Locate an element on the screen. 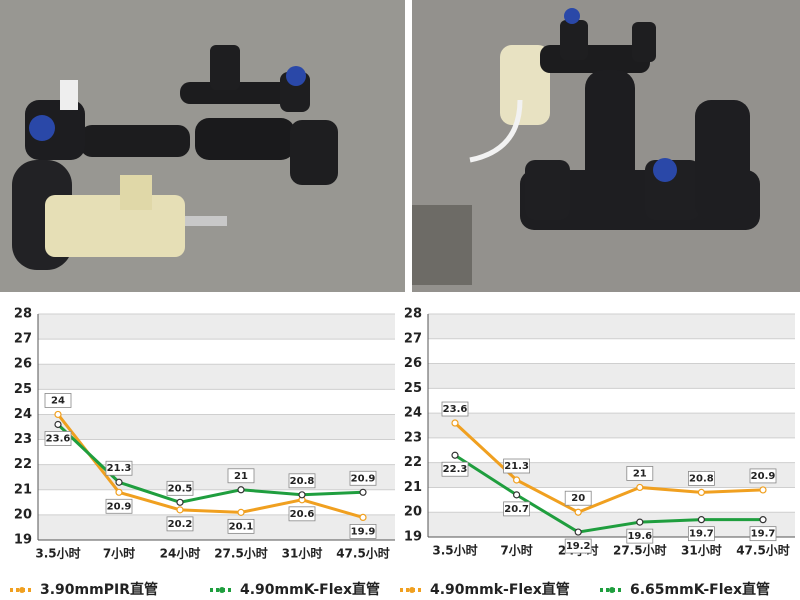 This screenshot has width=800, height=600. data-label: 19.9 is located at coordinates (363, 531).